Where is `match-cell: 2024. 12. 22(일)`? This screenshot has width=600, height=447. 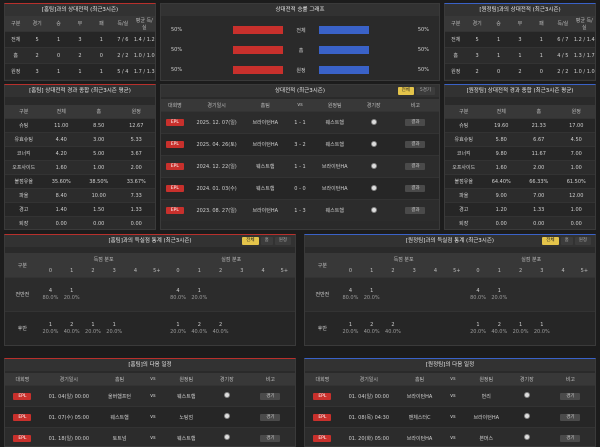
match-cell: 2024. 12. 22(일) is located at coordinates (216, 166).